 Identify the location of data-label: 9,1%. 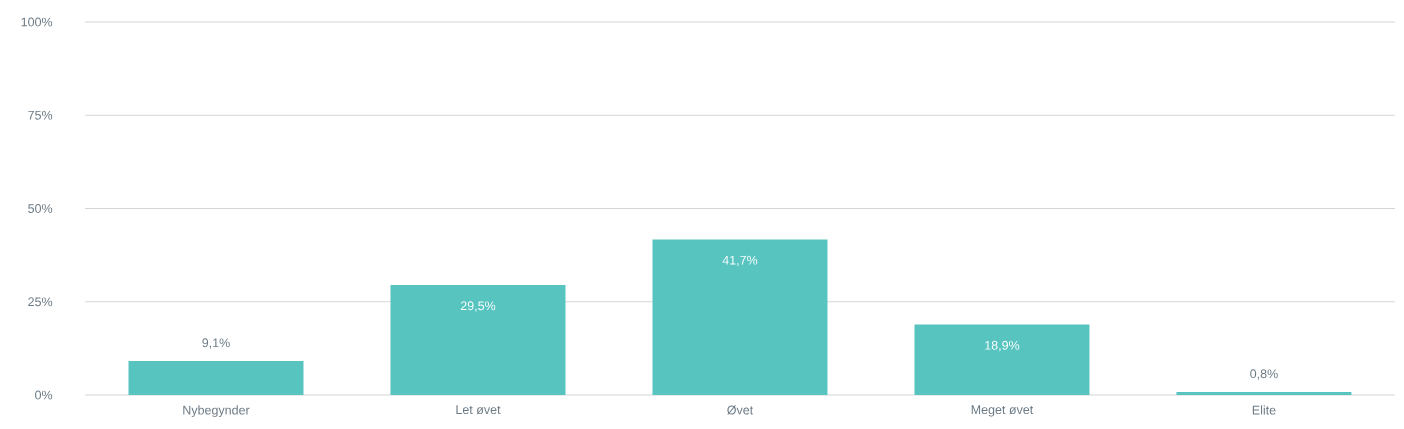
(216, 343).